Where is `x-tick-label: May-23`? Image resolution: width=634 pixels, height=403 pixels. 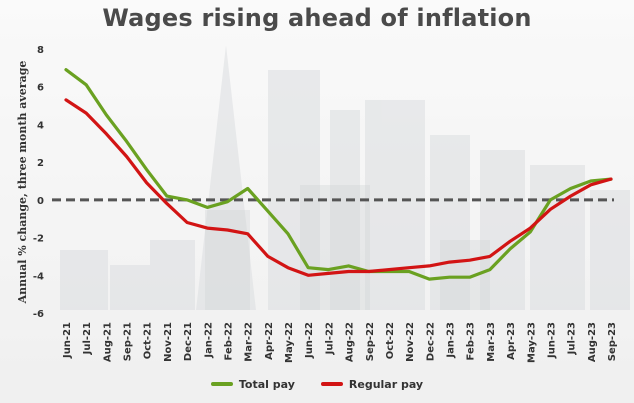 x-tick-label: May-23 is located at coordinates (531, 342).